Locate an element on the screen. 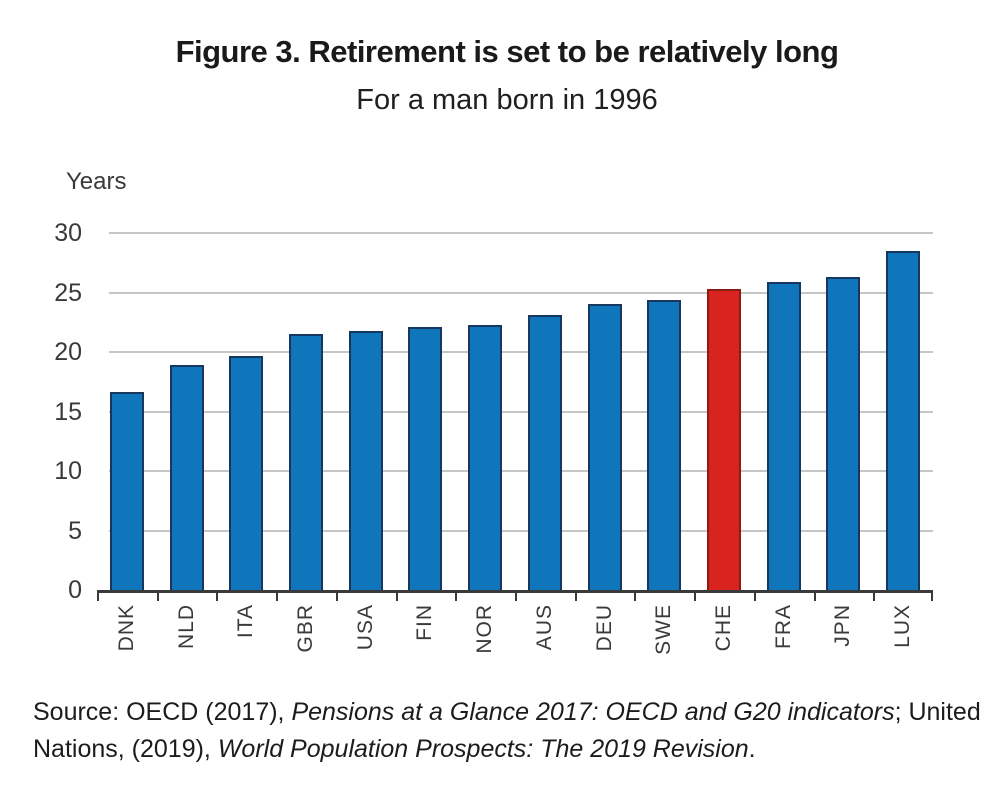 The height and width of the screenshot is (806, 987). bar-fin is located at coordinates (425, 458).